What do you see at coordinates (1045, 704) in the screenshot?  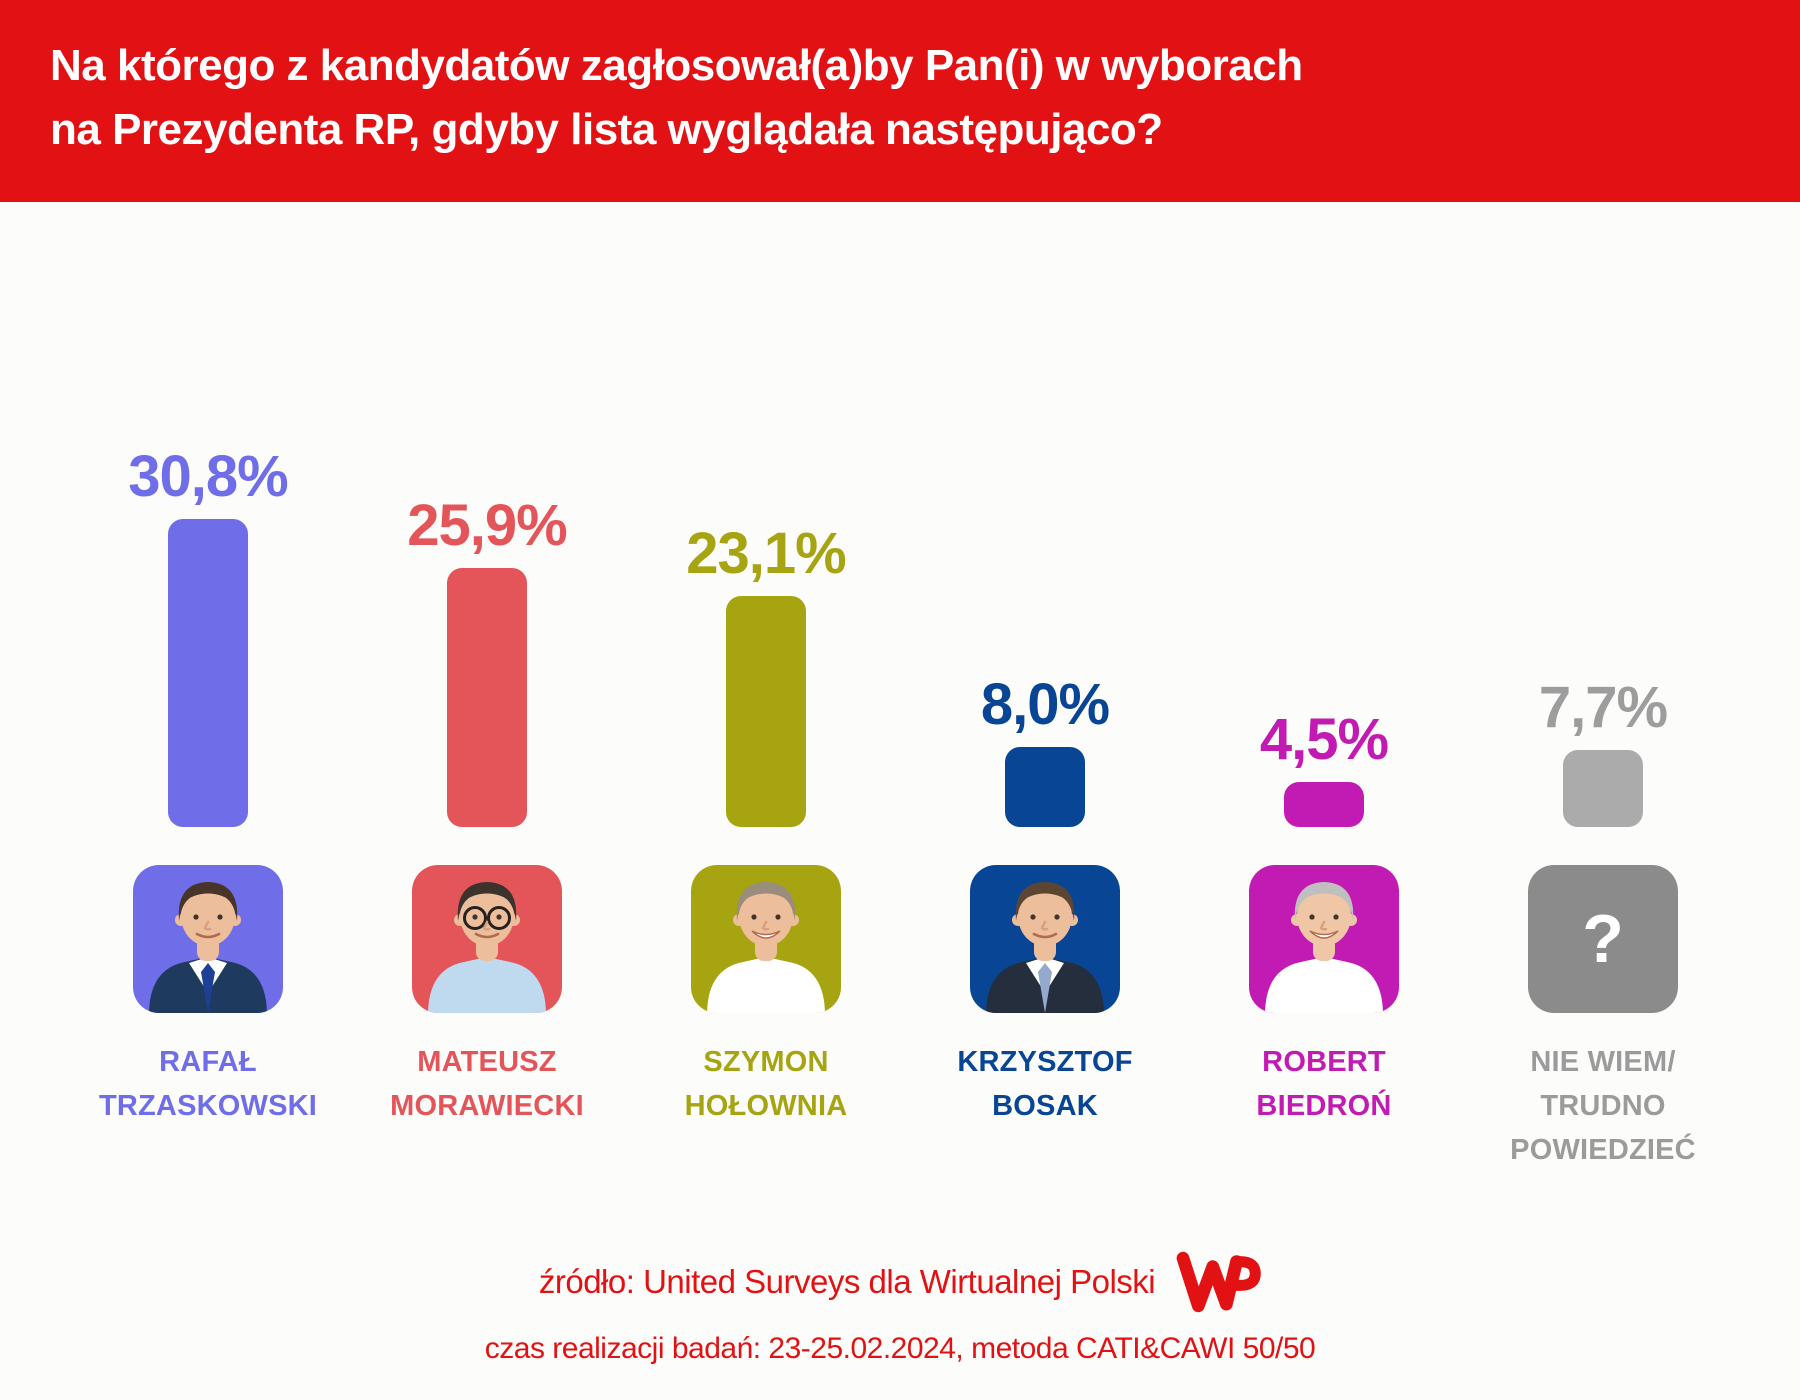 I see `value-label-krzysztof-bosak: 8,0%` at bounding box center [1045, 704].